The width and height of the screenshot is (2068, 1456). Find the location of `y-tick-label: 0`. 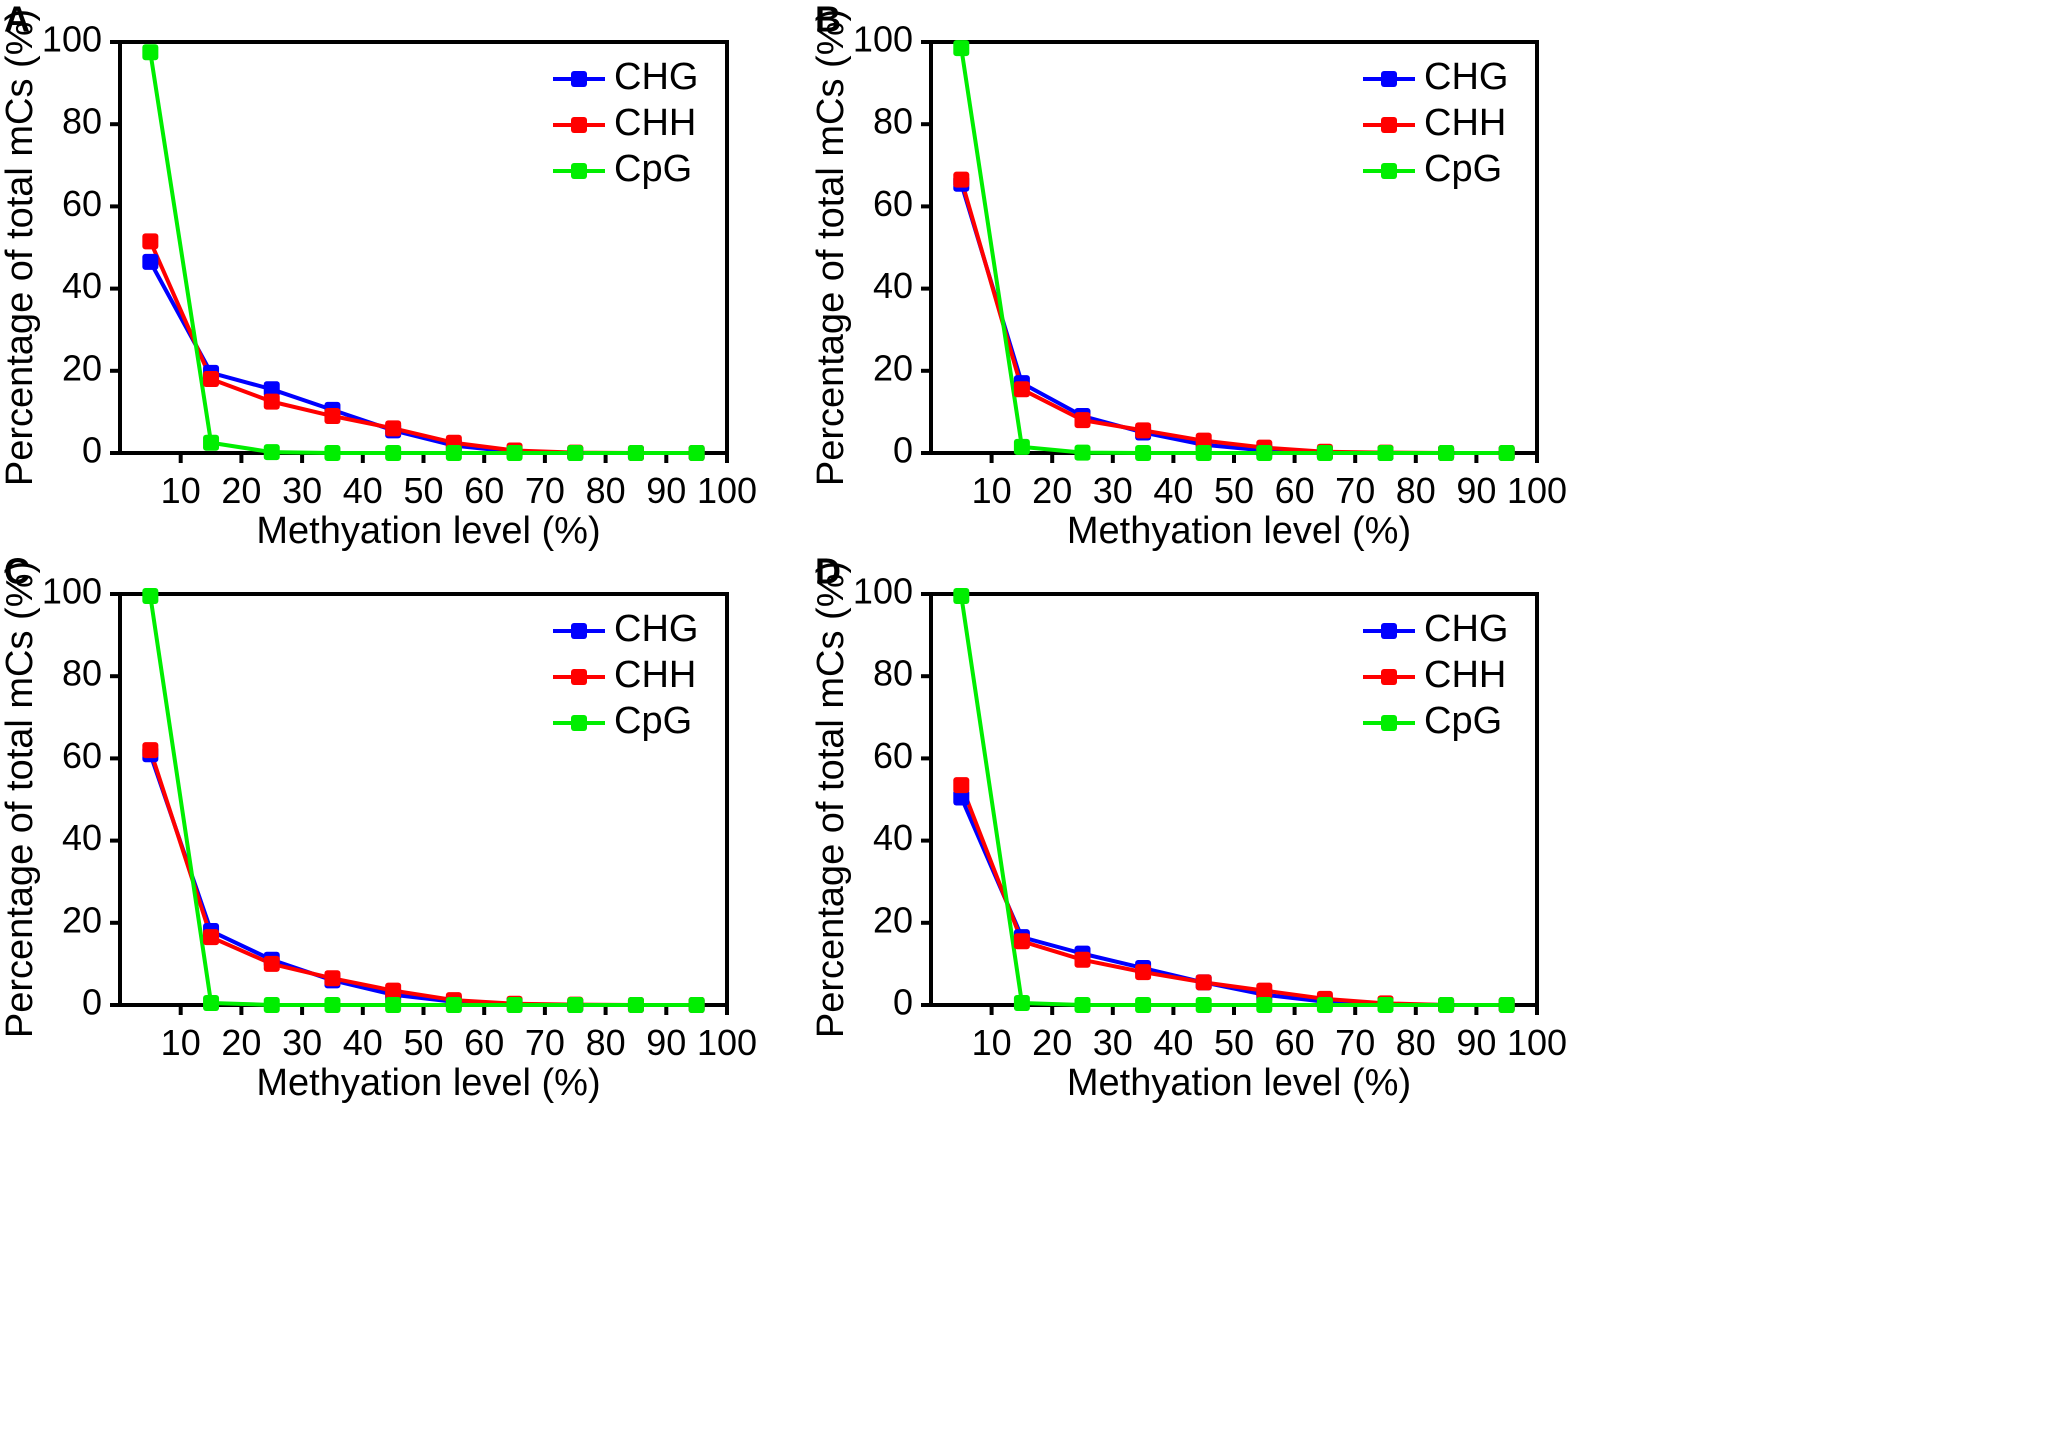

y-tick-label: 0 is located at coordinates (92, 450).